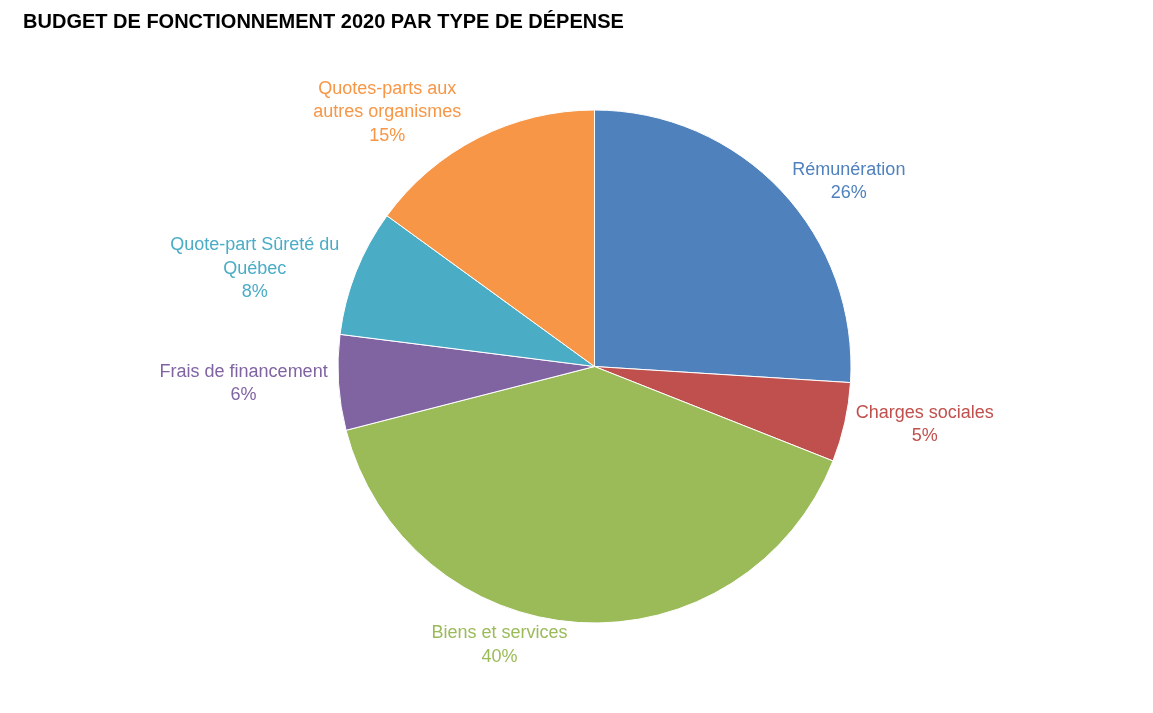 The height and width of the screenshot is (713, 1153). Describe the element at coordinates (848, 192) in the screenshot. I see `data-label: 26%` at that location.